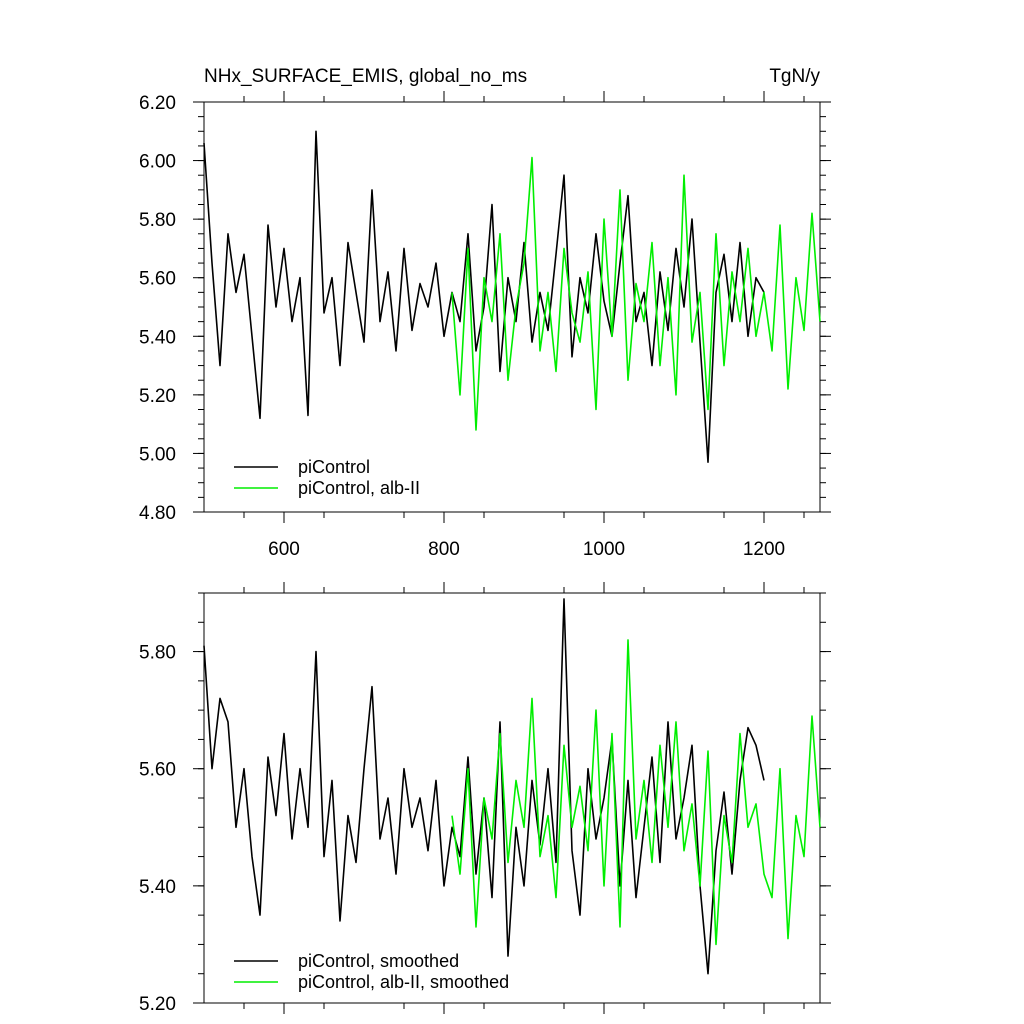  I want to click on legend-label: piControl, alb-II, so click(359, 488).